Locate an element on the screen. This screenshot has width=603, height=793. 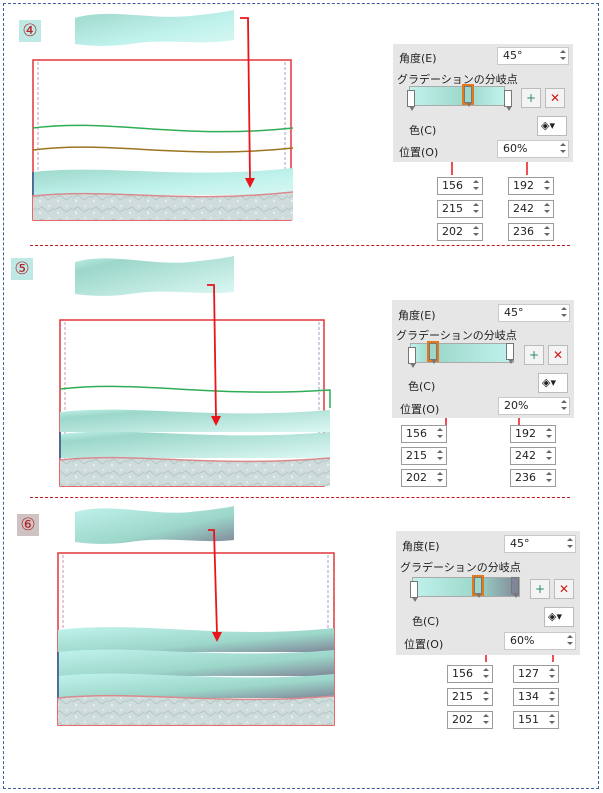
right-red-value: 127 is located at coordinates (536, 674).